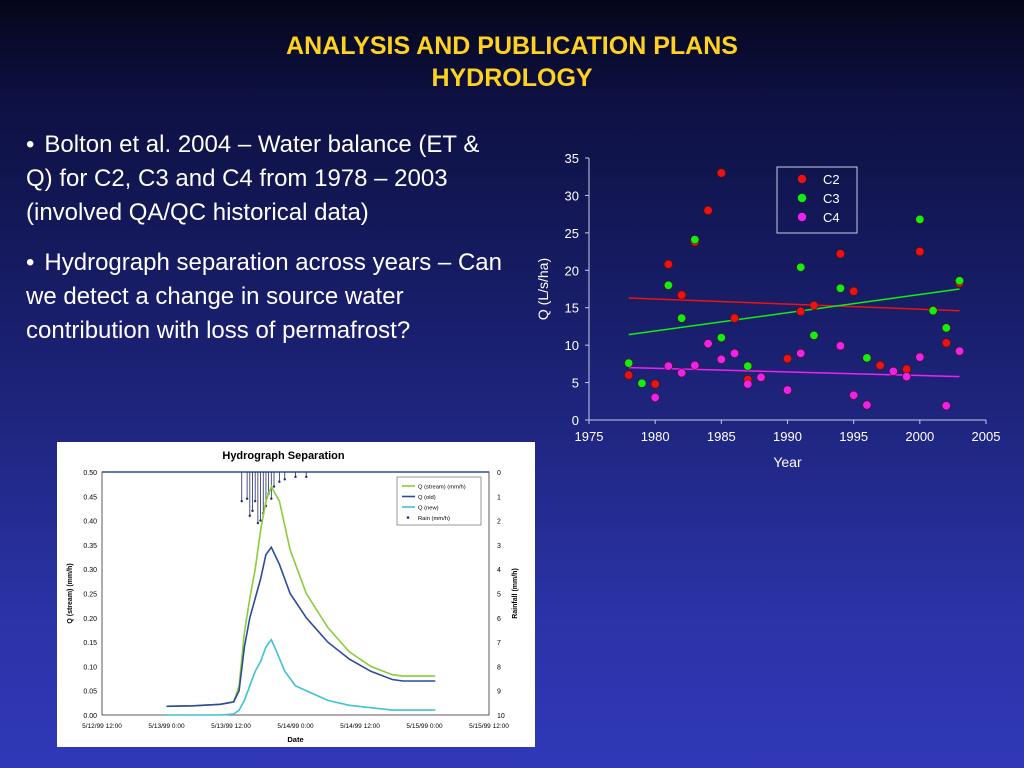  Describe the element at coordinates (787, 462) in the screenshot. I see `x-axis-title: Year` at that location.